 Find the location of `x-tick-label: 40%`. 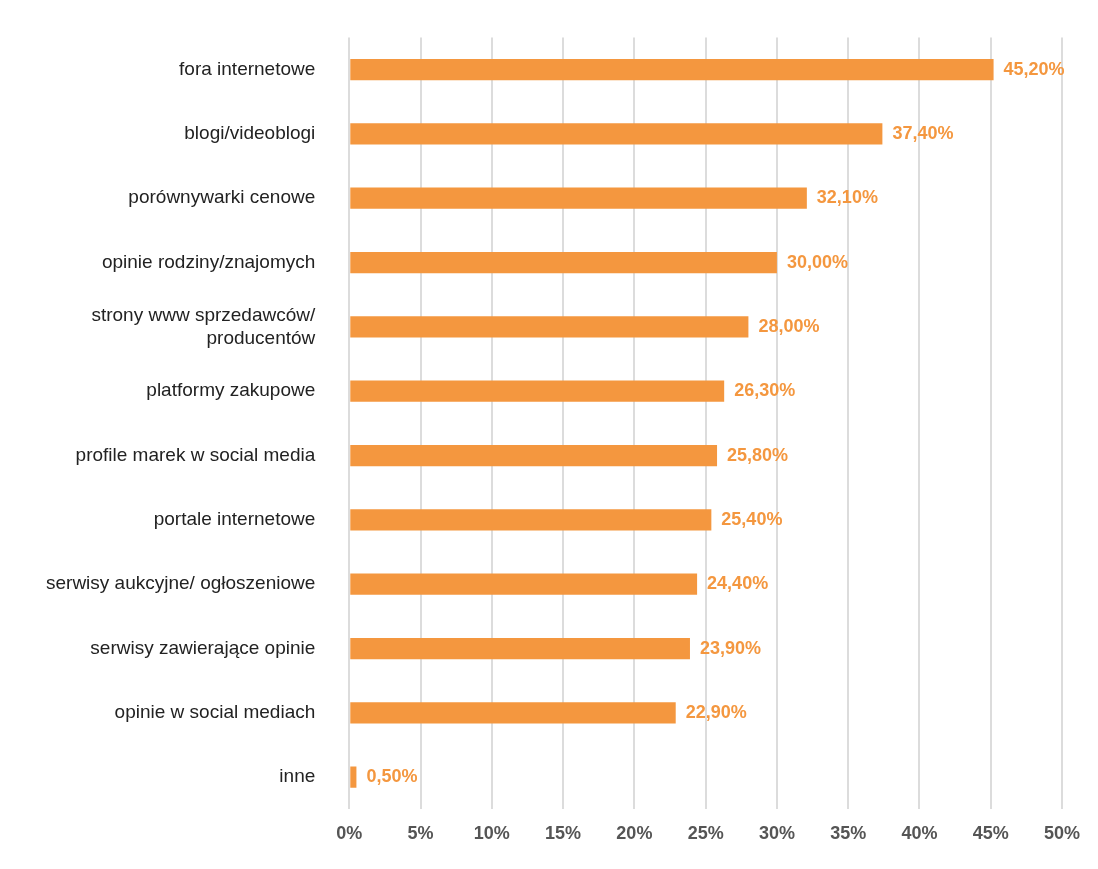

x-tick-label: 40% is located at coordinates (919, 833).